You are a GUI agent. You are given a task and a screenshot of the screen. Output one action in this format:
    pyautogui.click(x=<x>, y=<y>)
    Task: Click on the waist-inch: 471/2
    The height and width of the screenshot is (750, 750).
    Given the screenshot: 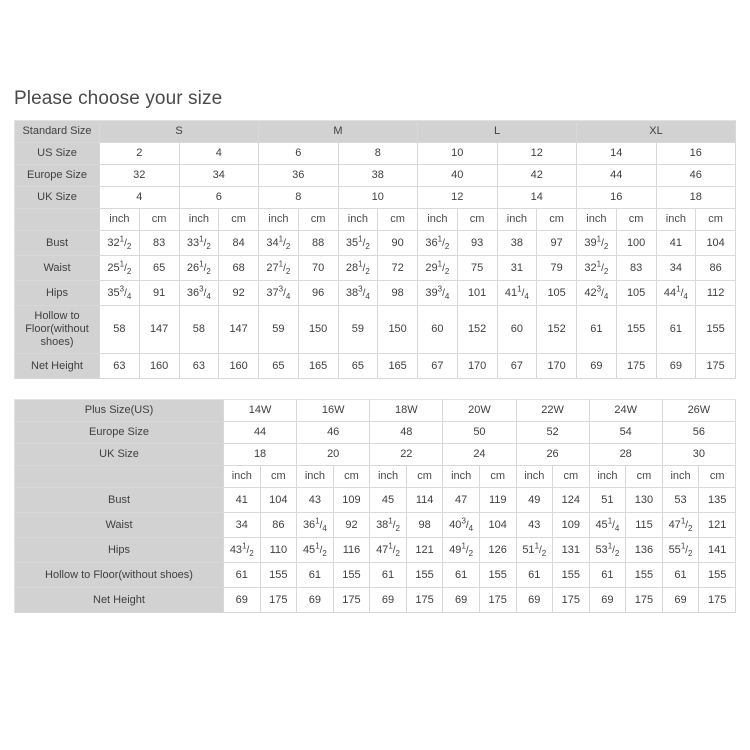 What is the action you would take?
    pyautogui.click(x=681, y=525)
    